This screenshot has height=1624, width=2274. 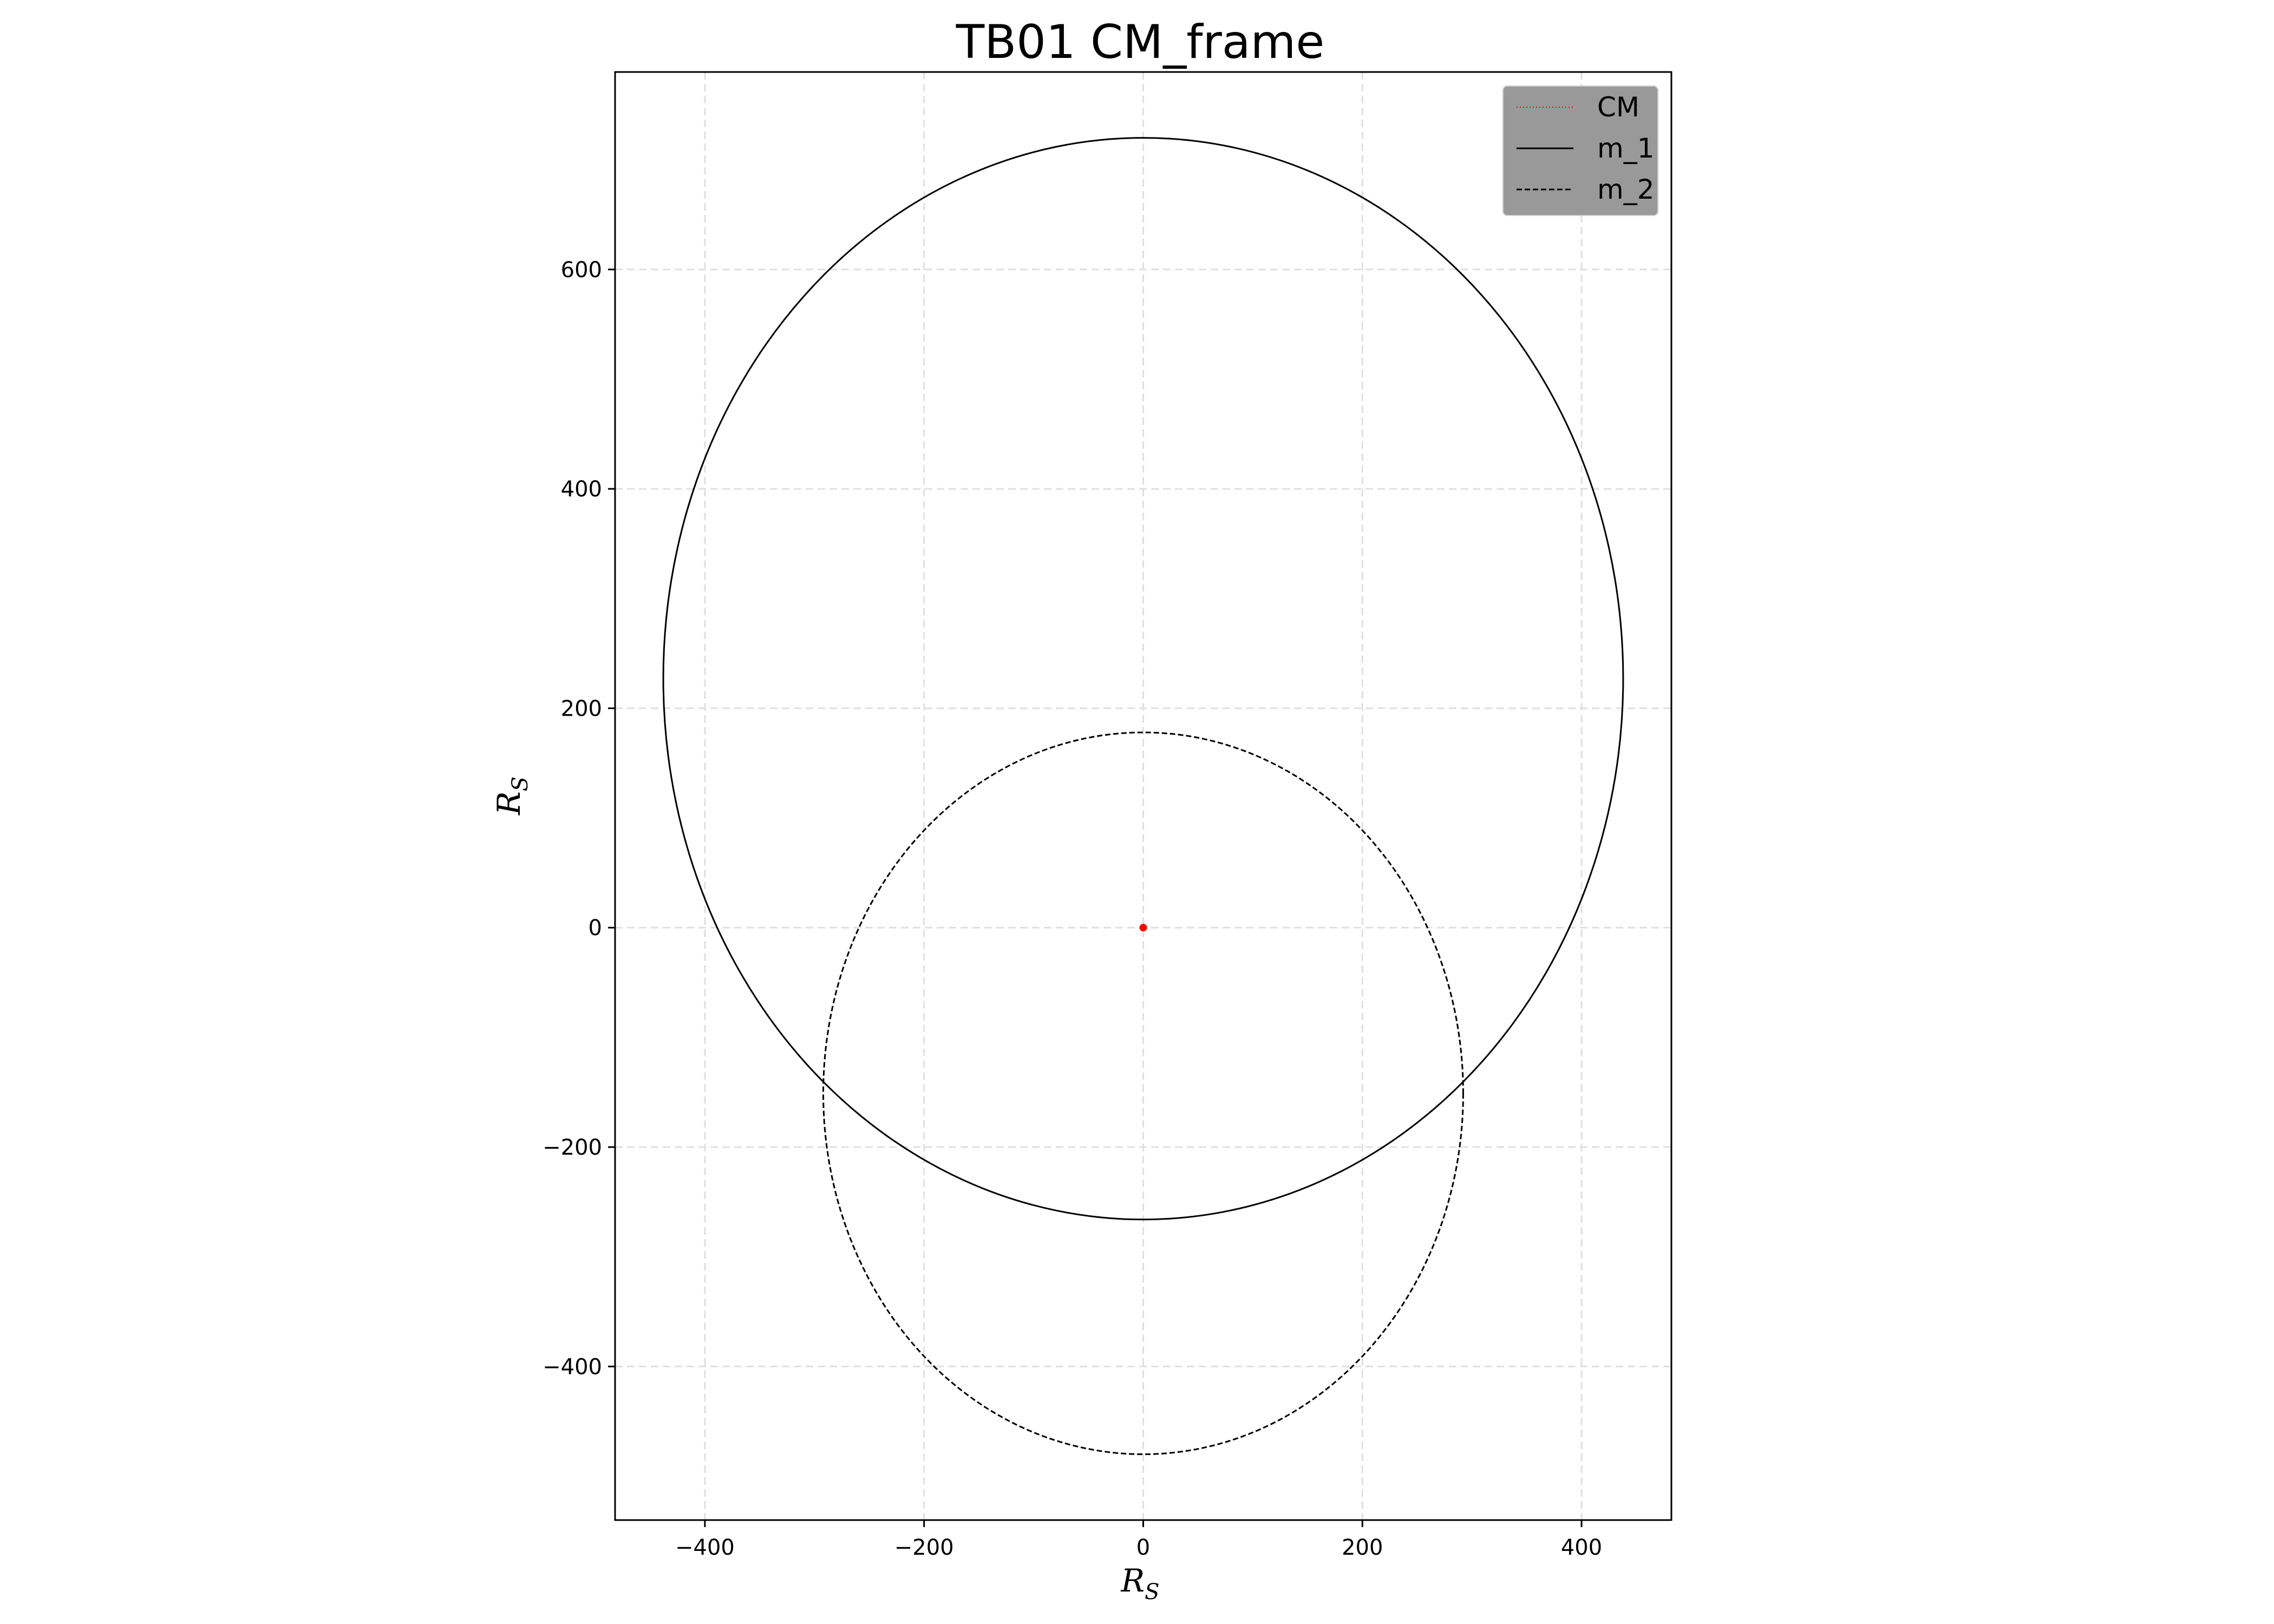 I want to click on x-axis-label-sub: S, so click(x=1152, y=1593).